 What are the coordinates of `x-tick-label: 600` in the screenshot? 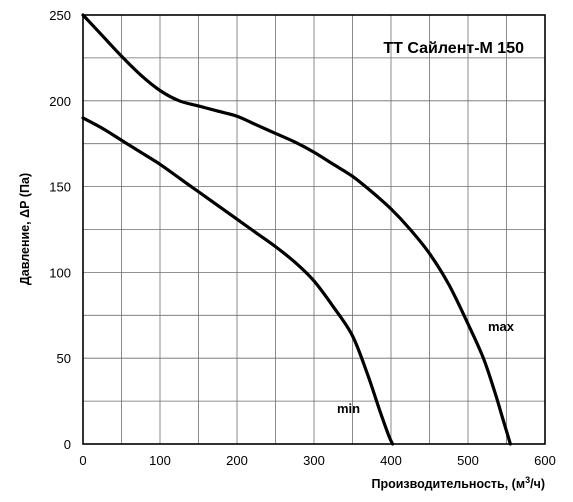 It's located at (545, 460).